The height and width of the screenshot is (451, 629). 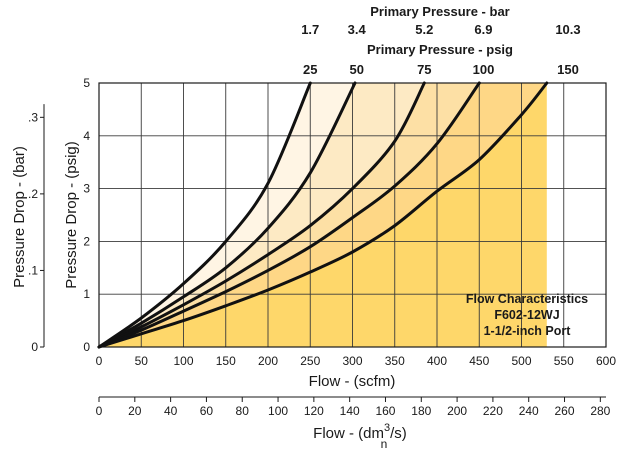 I want to click on dm3-axis-tick-label: 160, so click(x=385, y=411).